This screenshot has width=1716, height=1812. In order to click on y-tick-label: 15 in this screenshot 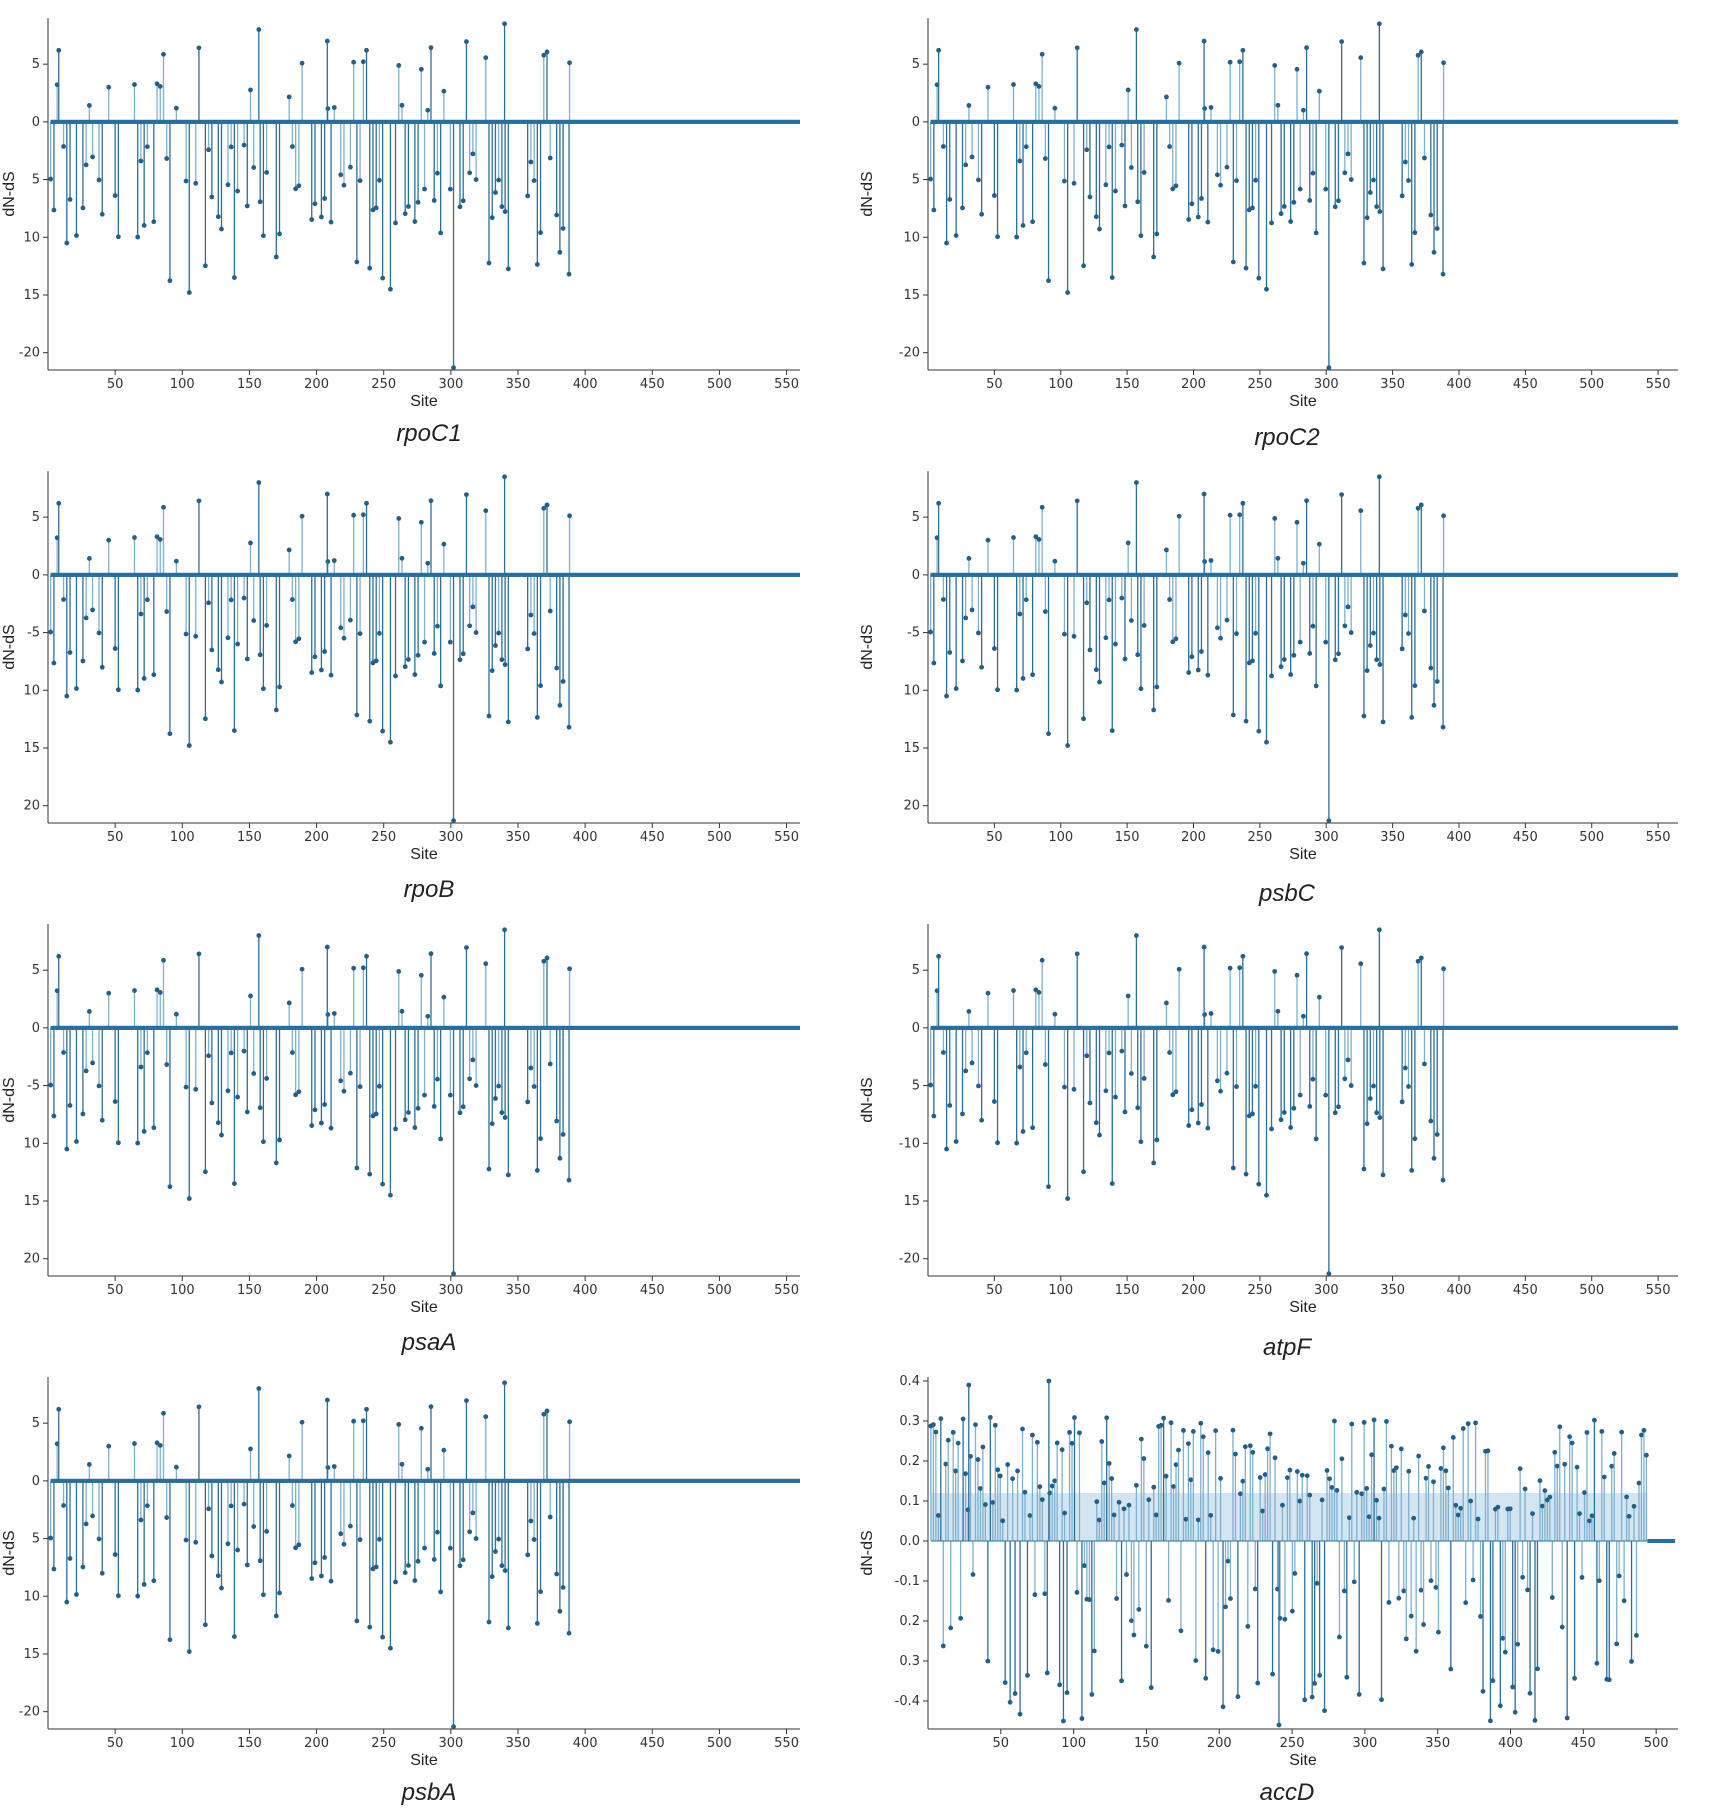, I will do `click(911, 748)`.